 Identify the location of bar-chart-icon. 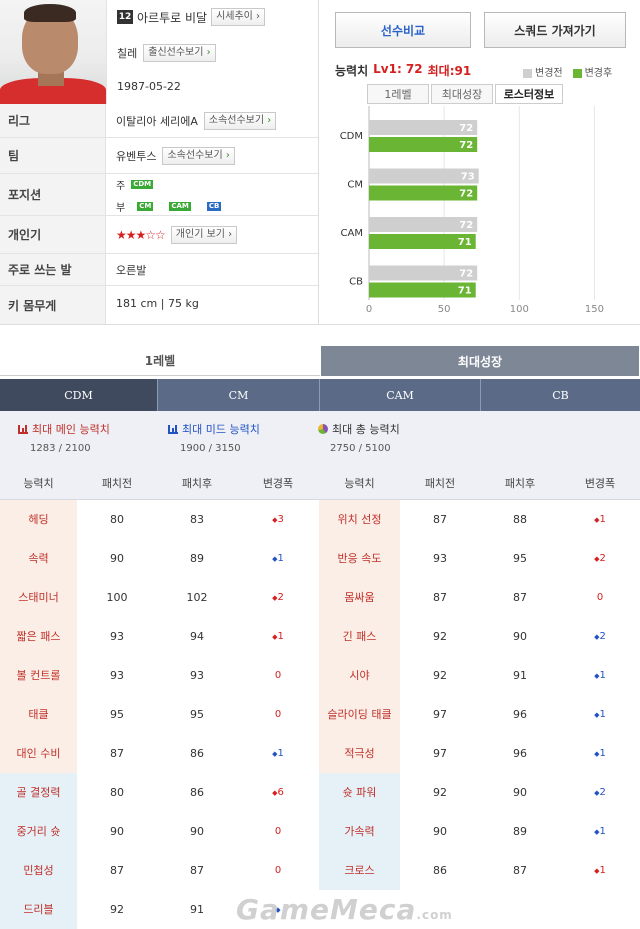
(173, 429).